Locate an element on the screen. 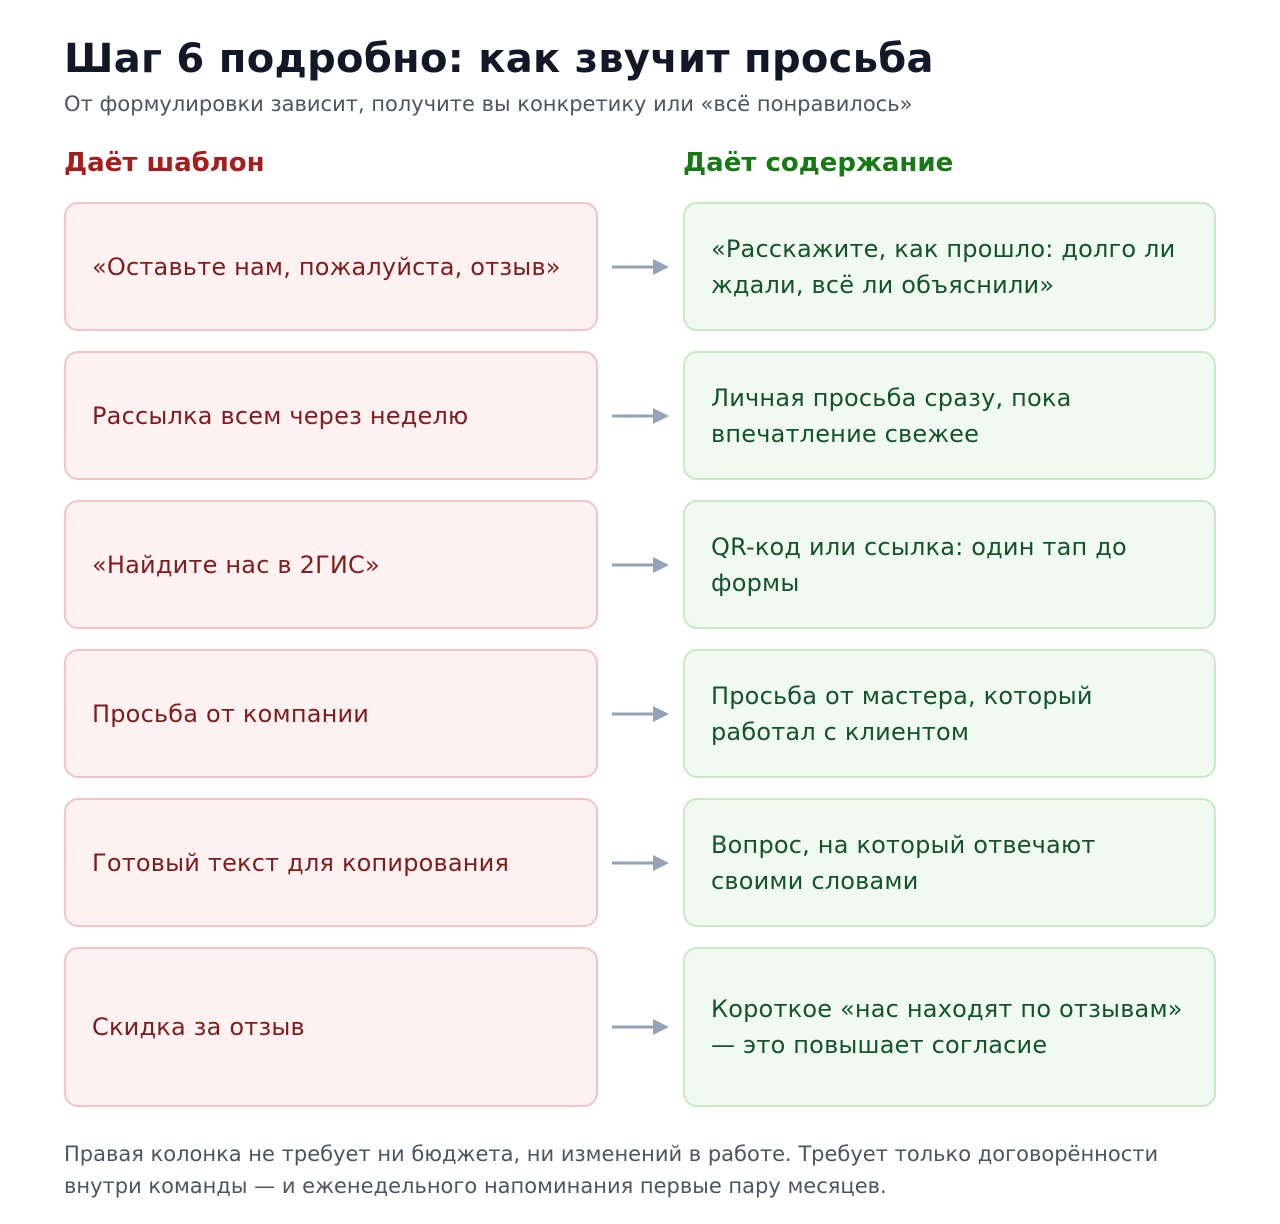 The height and width of the screenshot is (1224, 1280). template-card: Рассылка всем через неделю is located at coordinates (331, 415).